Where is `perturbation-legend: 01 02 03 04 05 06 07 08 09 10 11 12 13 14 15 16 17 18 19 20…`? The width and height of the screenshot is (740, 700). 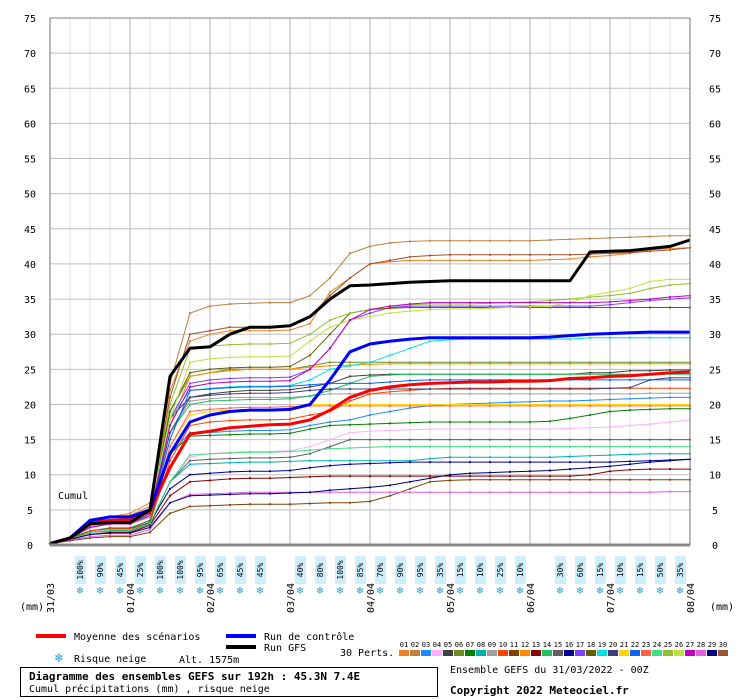
perturbation-legend: 01 02 03 04 05 06 07 08 09 10 11 12 13 14 15 16 17 18 19 20… is located at coordinates (563, 648).